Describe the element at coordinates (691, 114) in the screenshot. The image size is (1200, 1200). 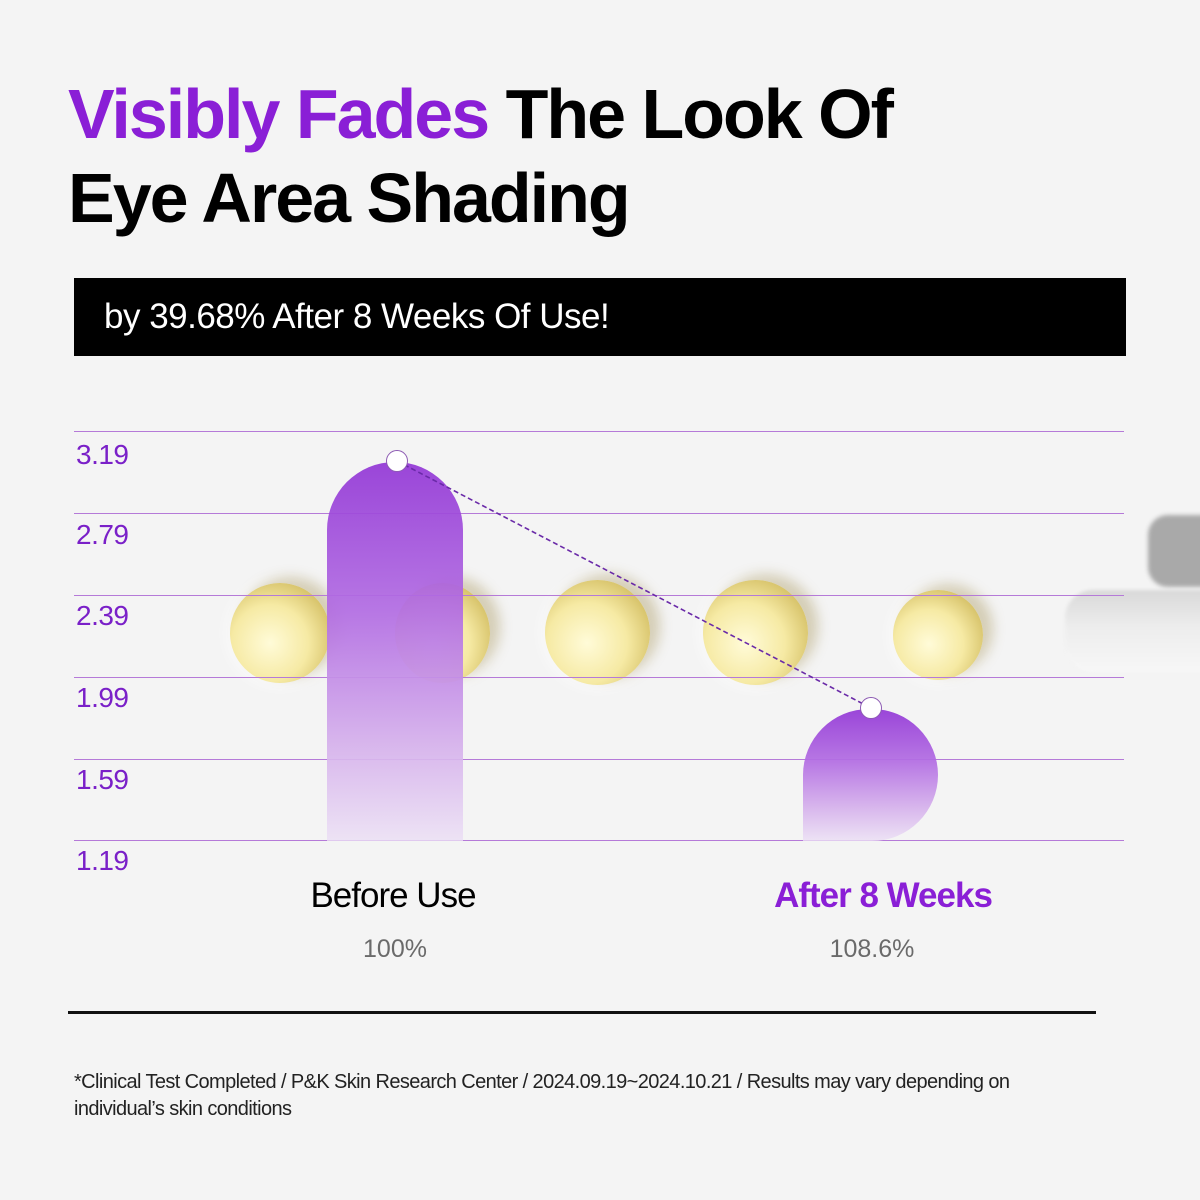
I see `headline-line1-rest: The Look Of` at that location.